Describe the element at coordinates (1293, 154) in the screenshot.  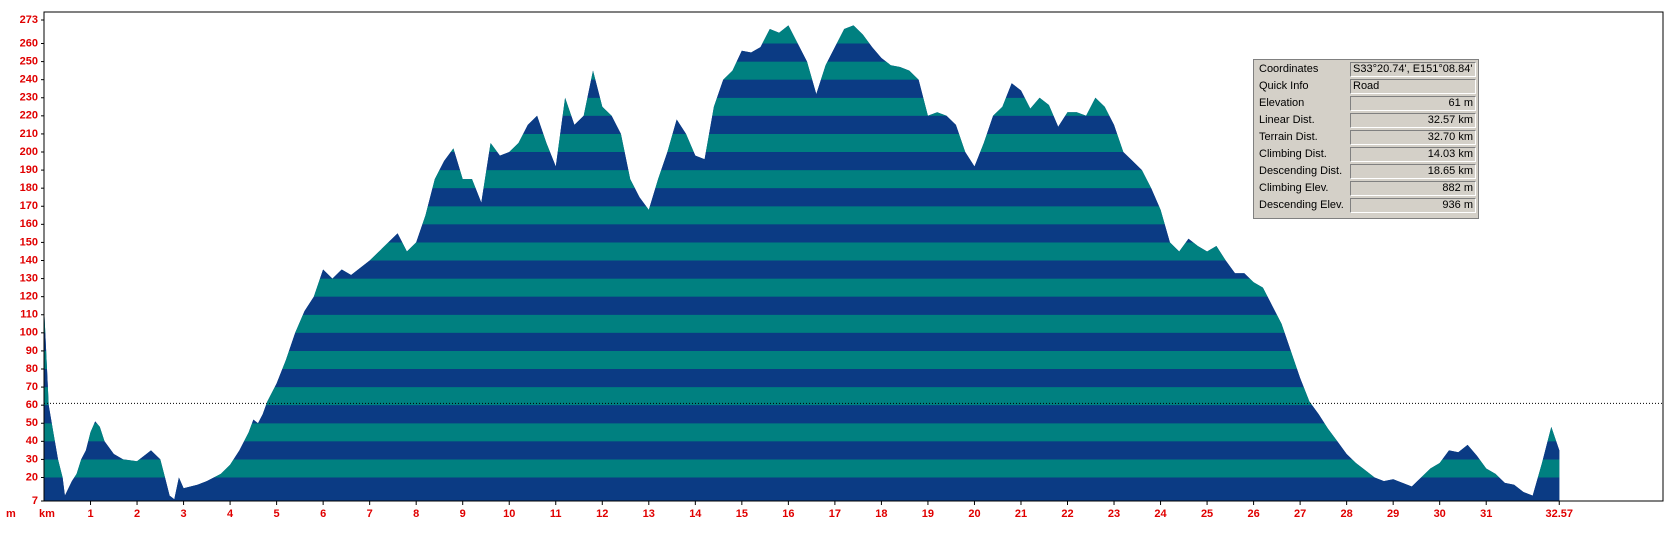
I see `info-label: Climbing Dist.` at that location.